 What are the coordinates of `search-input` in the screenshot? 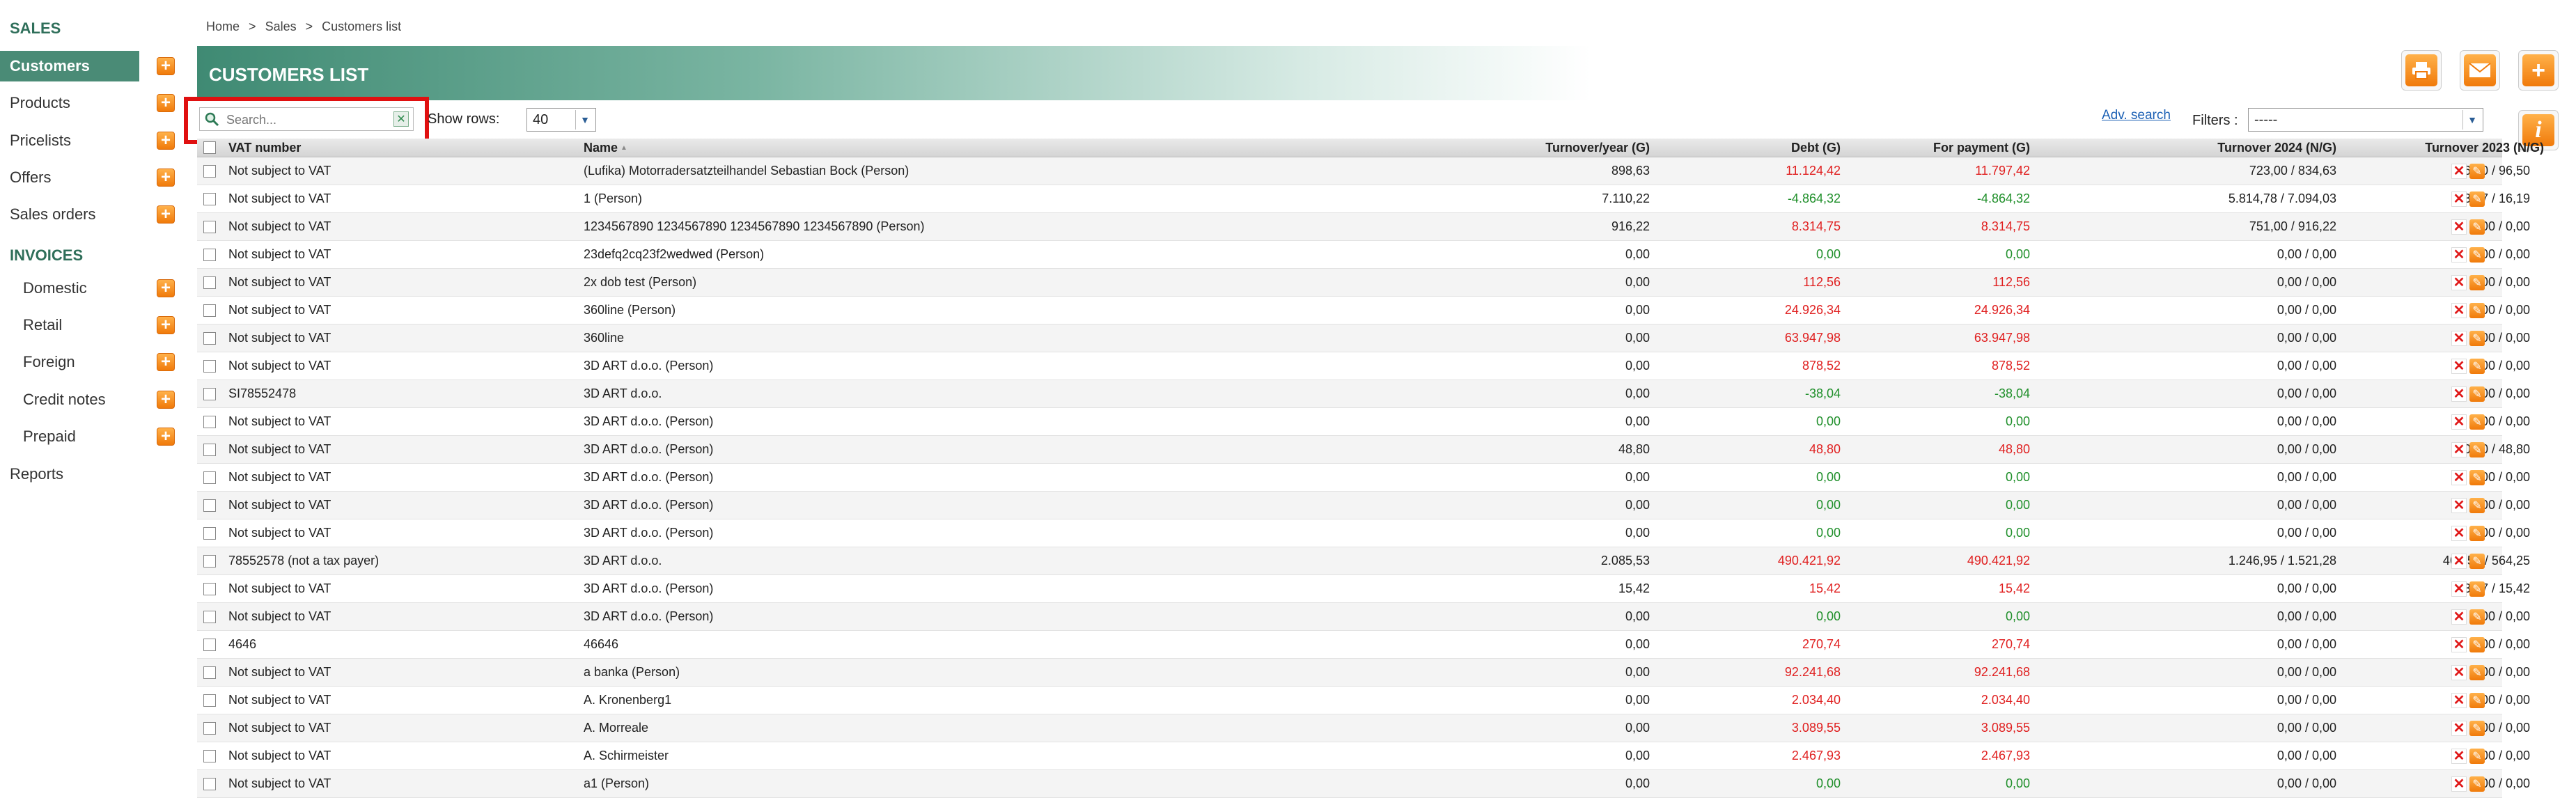 It's located at (303, 120).